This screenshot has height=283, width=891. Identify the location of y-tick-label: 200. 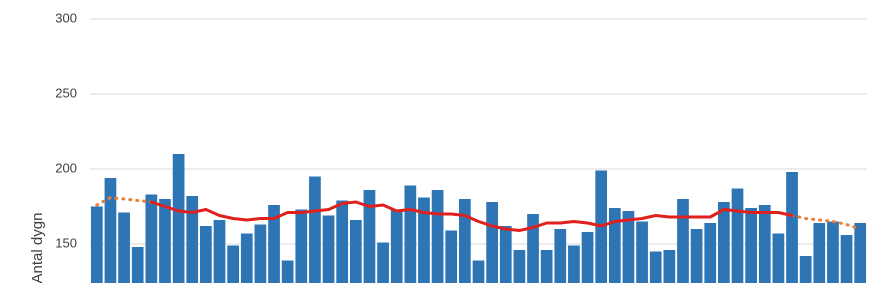
(66, 167).